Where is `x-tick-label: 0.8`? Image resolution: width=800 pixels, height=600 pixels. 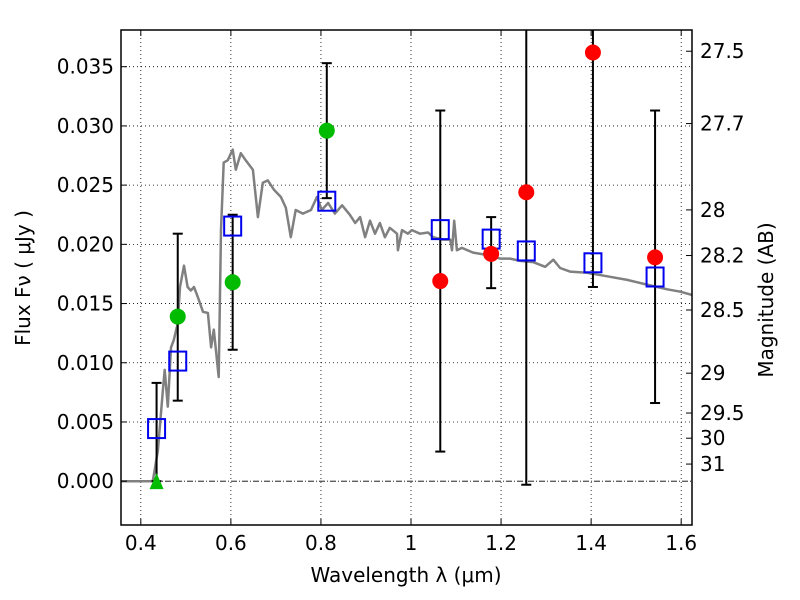 x-tick-label: 0.8 is located at coordinates (321, 543).